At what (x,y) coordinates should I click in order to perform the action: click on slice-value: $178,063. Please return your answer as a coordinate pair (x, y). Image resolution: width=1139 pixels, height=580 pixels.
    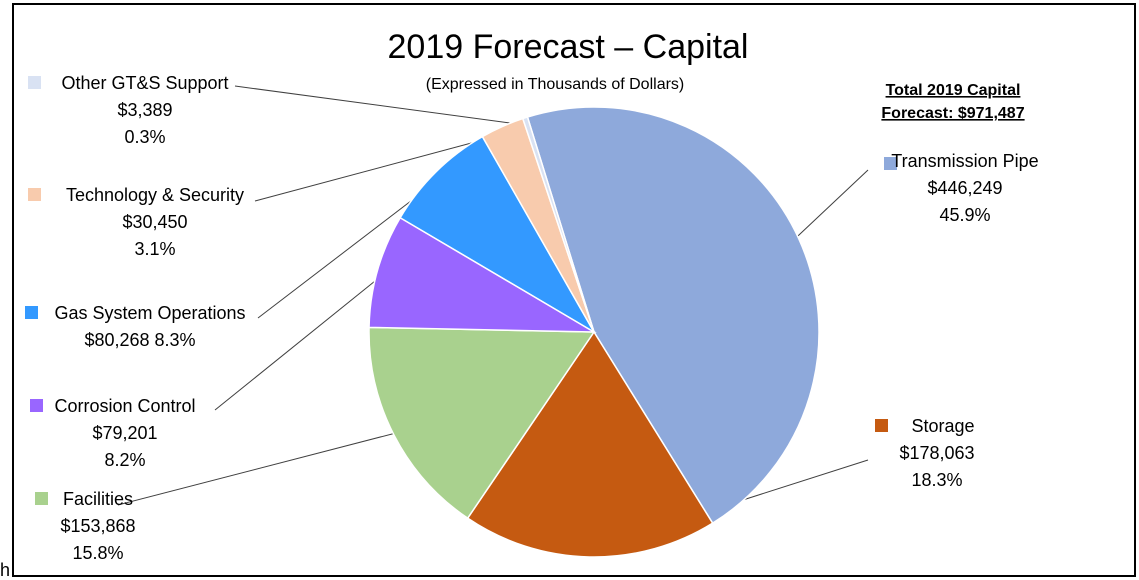
    Looking at the image, I should click on (936, 453).